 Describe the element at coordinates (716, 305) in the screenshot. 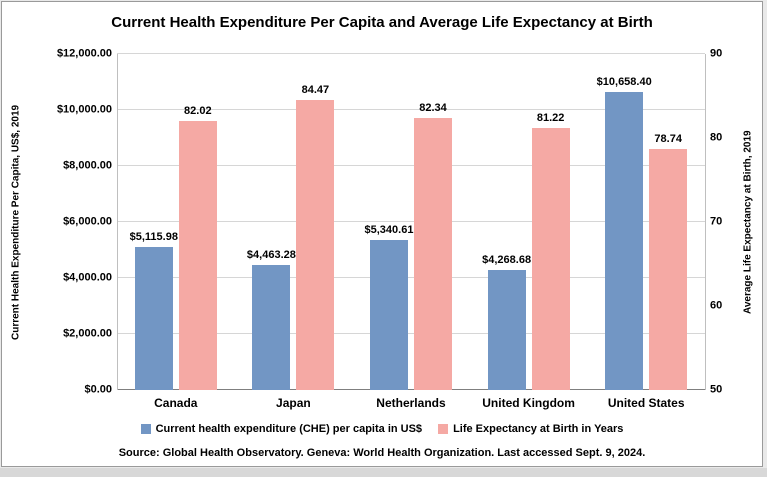

I see `right-axis-tick-label: 60` at that location.